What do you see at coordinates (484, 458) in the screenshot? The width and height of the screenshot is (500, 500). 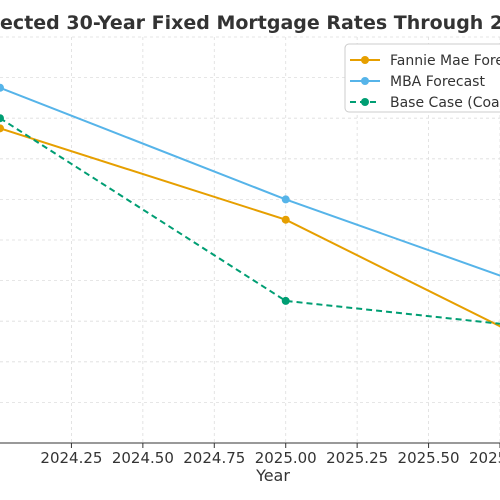 I see `x-tick-label-6: 2025.75` at bounding box center [484, 458].